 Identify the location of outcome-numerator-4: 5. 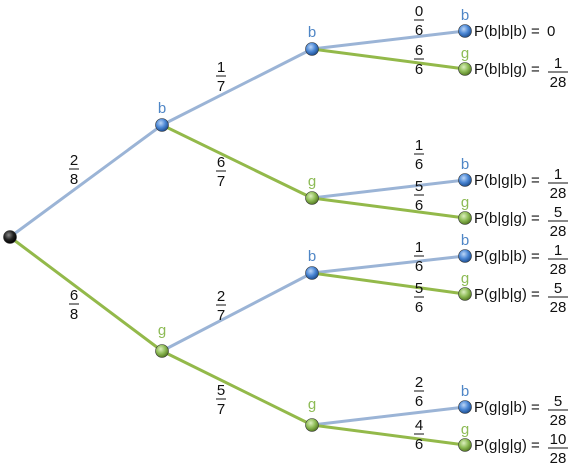
(558, 212).